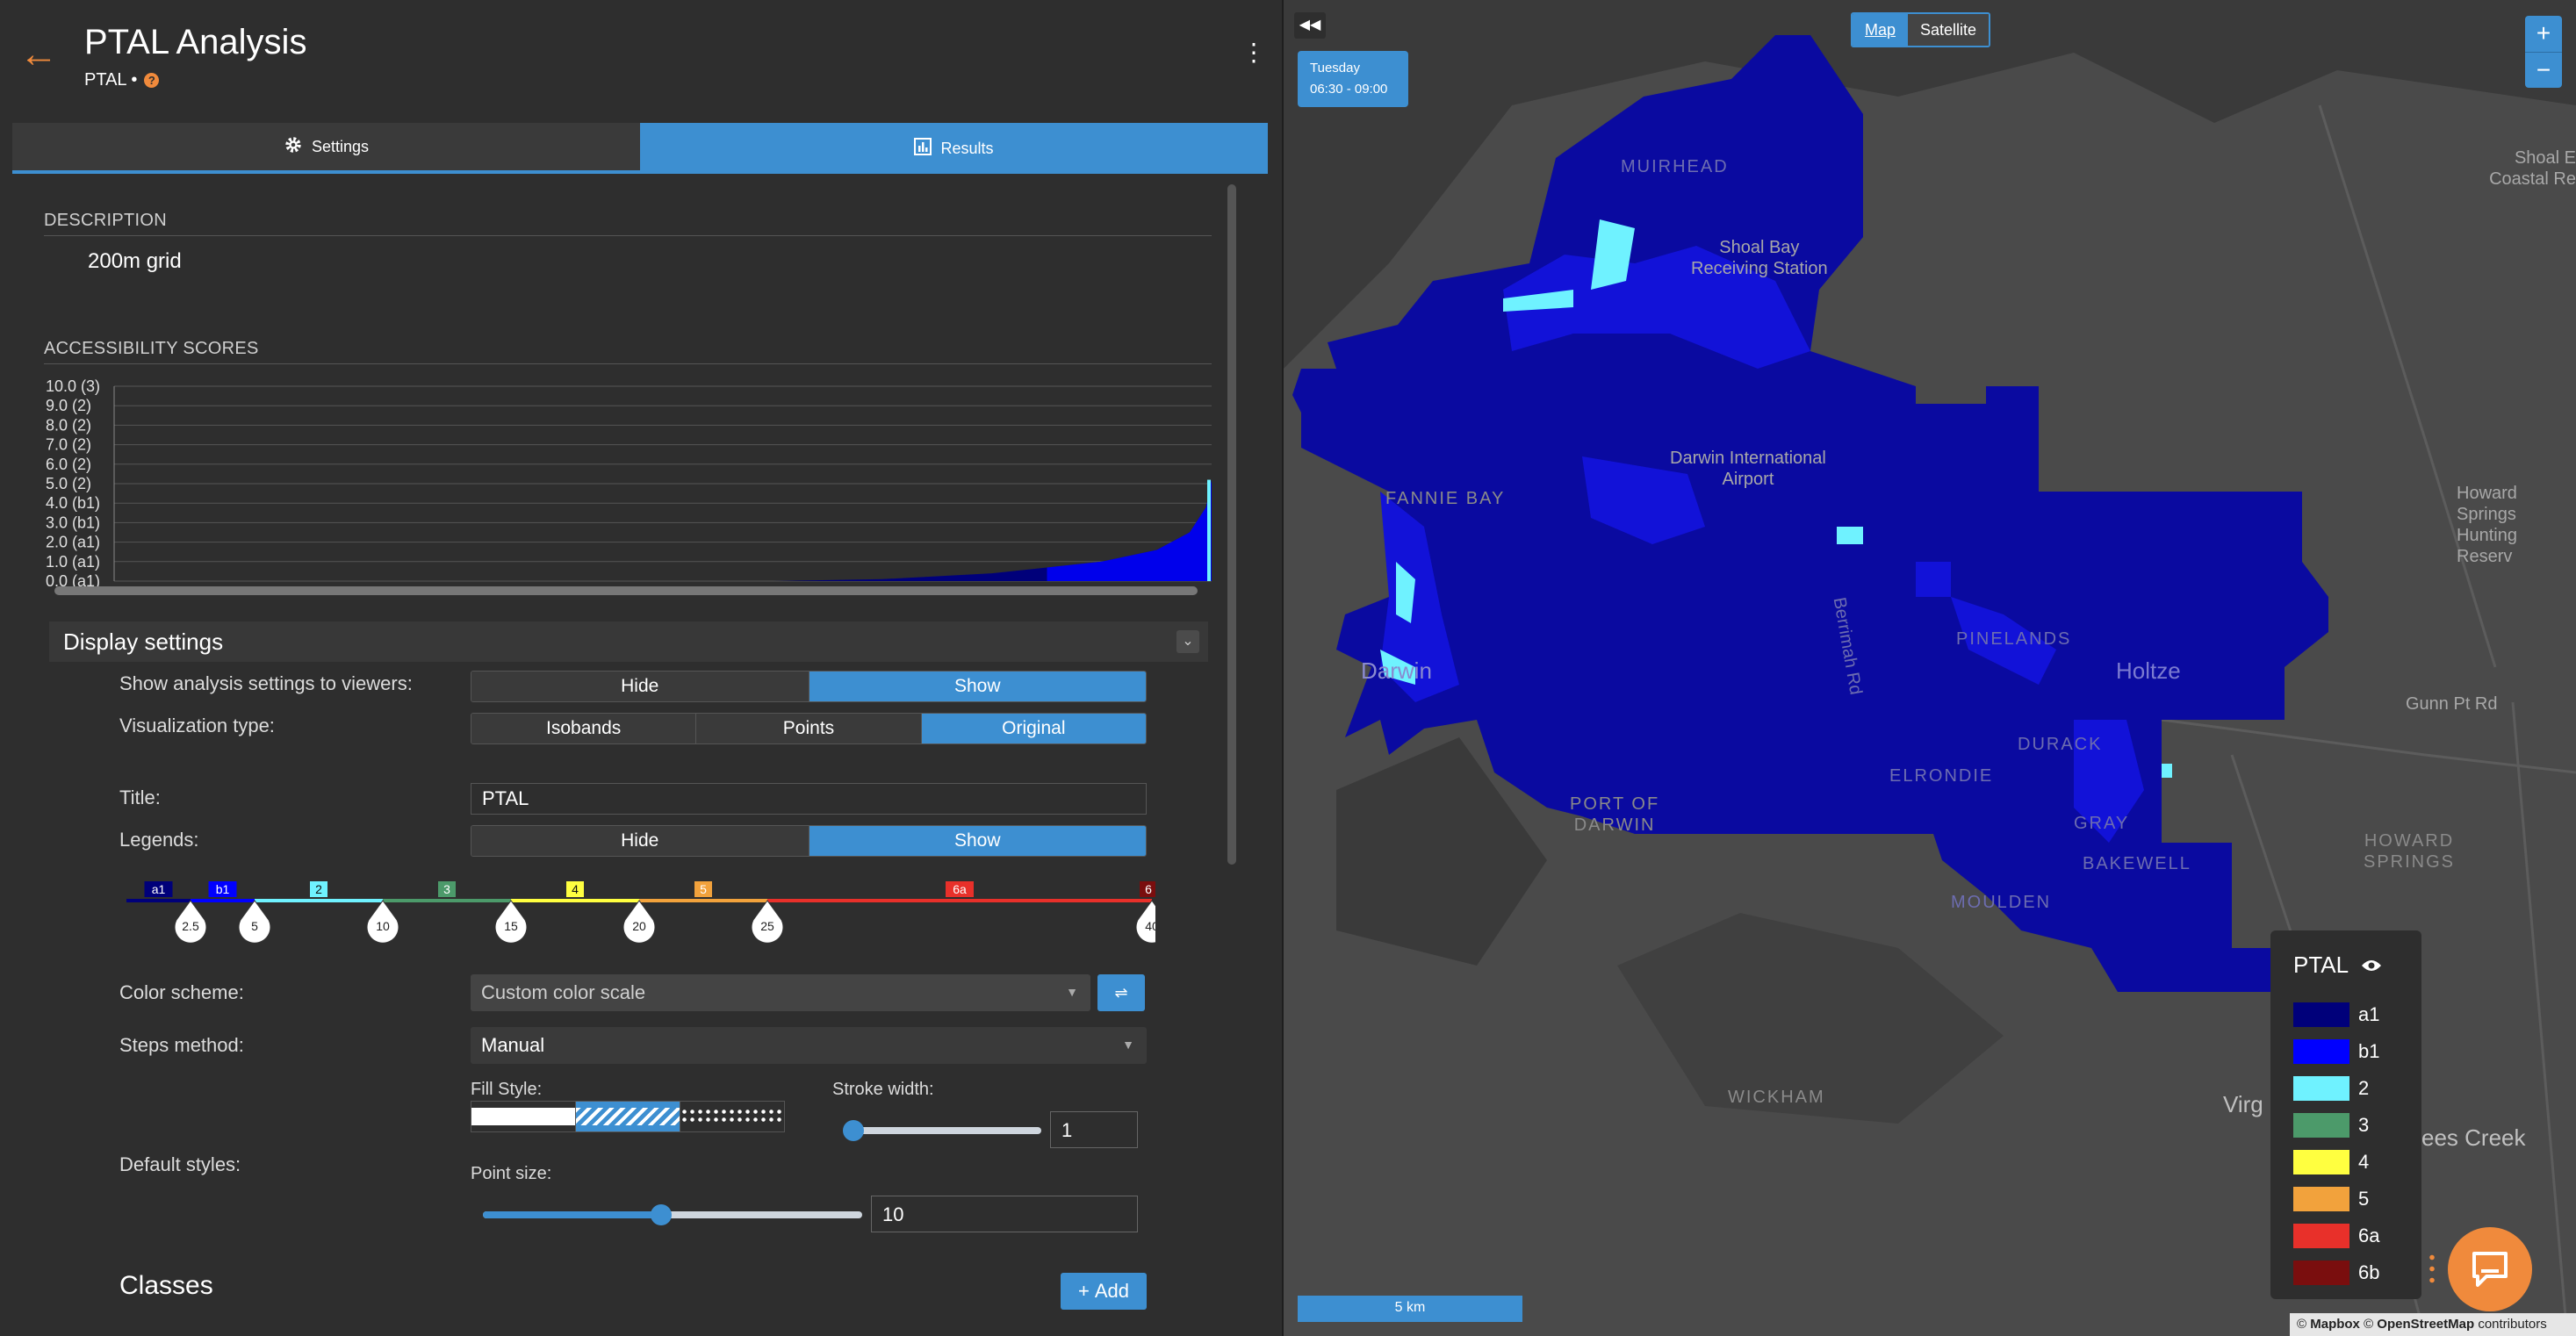 The width and height of the screenshot is (2576, 1336). I want to click on title-input: PTAL, so click(809, 799).